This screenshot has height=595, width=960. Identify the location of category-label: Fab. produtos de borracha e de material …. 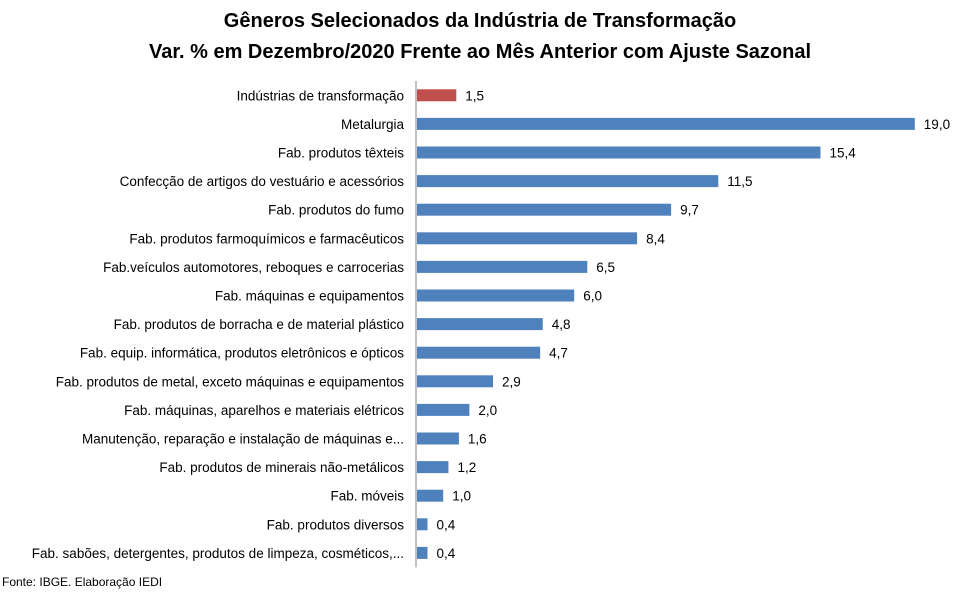
(259, 324).